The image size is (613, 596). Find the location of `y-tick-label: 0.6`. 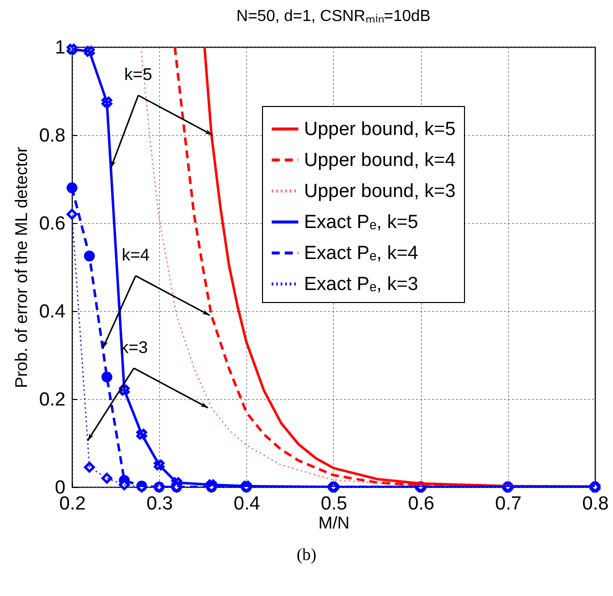

y-tick-label: 0.6 is located at coordinates (52, 224).